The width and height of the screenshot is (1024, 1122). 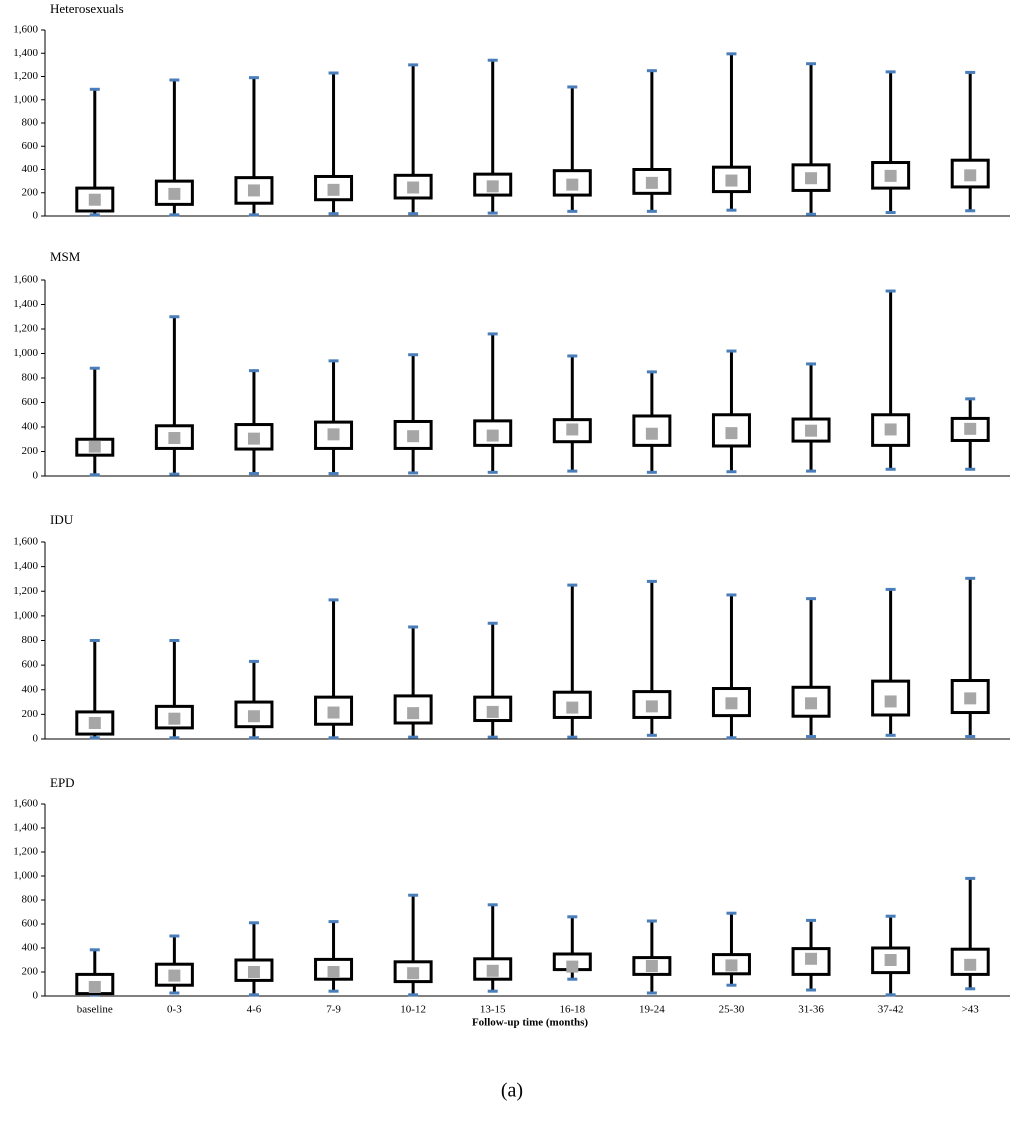 What do you see at coordinates (62, 519) in the screenshot?
I see `panel-title: IDU` at bounding box center [62, 519].